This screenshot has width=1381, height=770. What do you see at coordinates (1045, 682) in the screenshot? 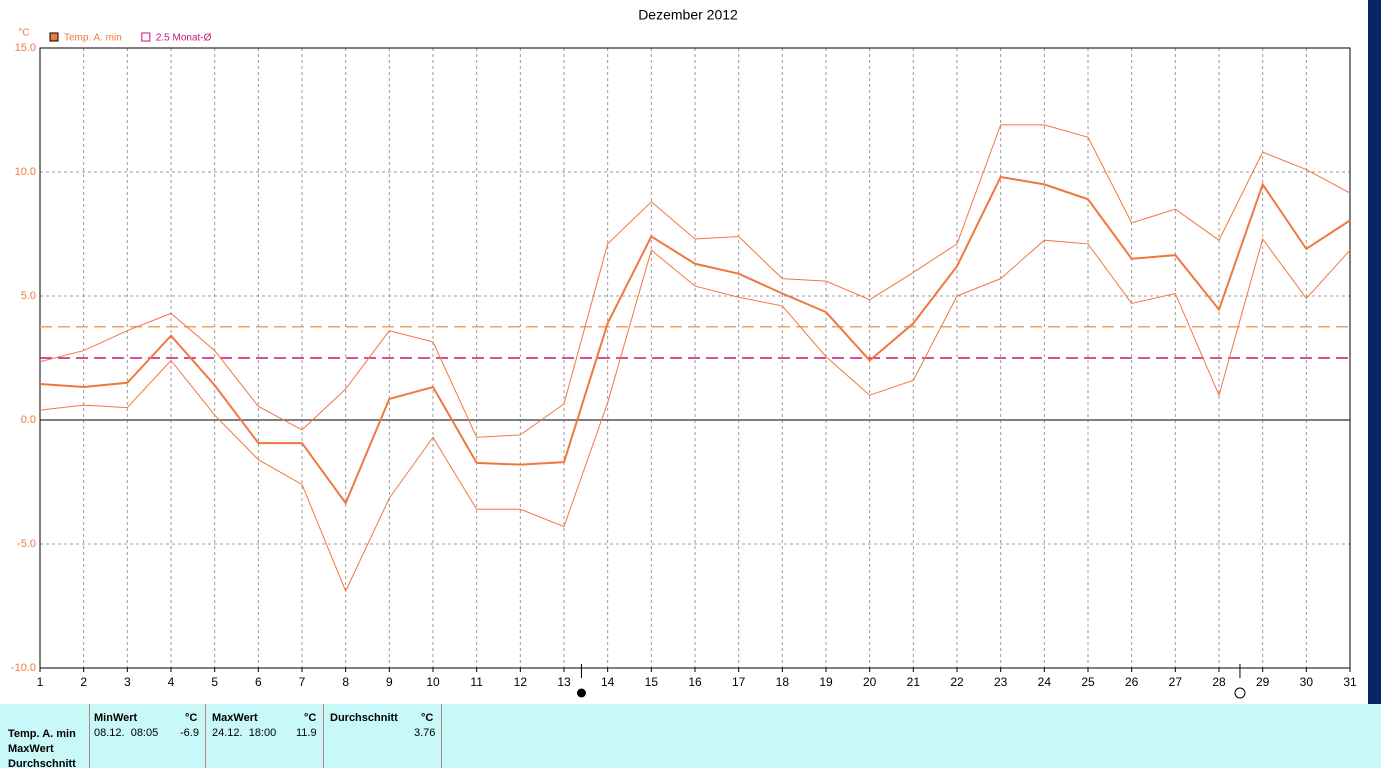
I see `x-tick-label: 24` at bounding box center [1045, 682].